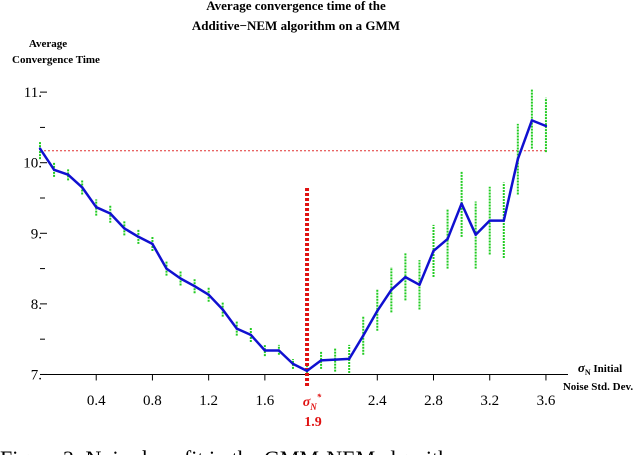 This screenshot has width=640, height=455. I want to click on x-tick-labels: 0.4 0.8 1.2 1.6 2.4 2.8 3.2 3.6, so click(321, 401).